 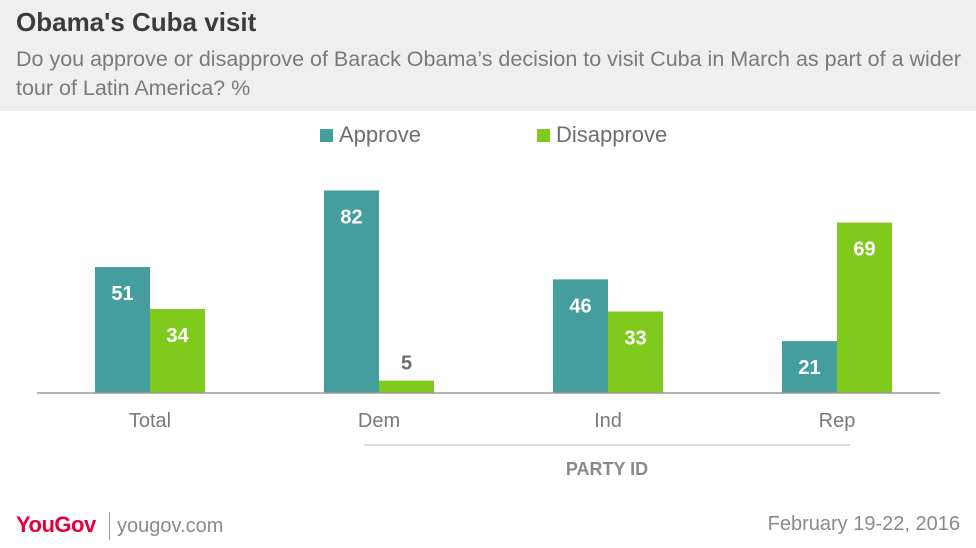 What do you see at coordinates (863, 524) in the screenshot?
I see `footer-date: February 19-22, 2016` at bounding box center [863, 524].